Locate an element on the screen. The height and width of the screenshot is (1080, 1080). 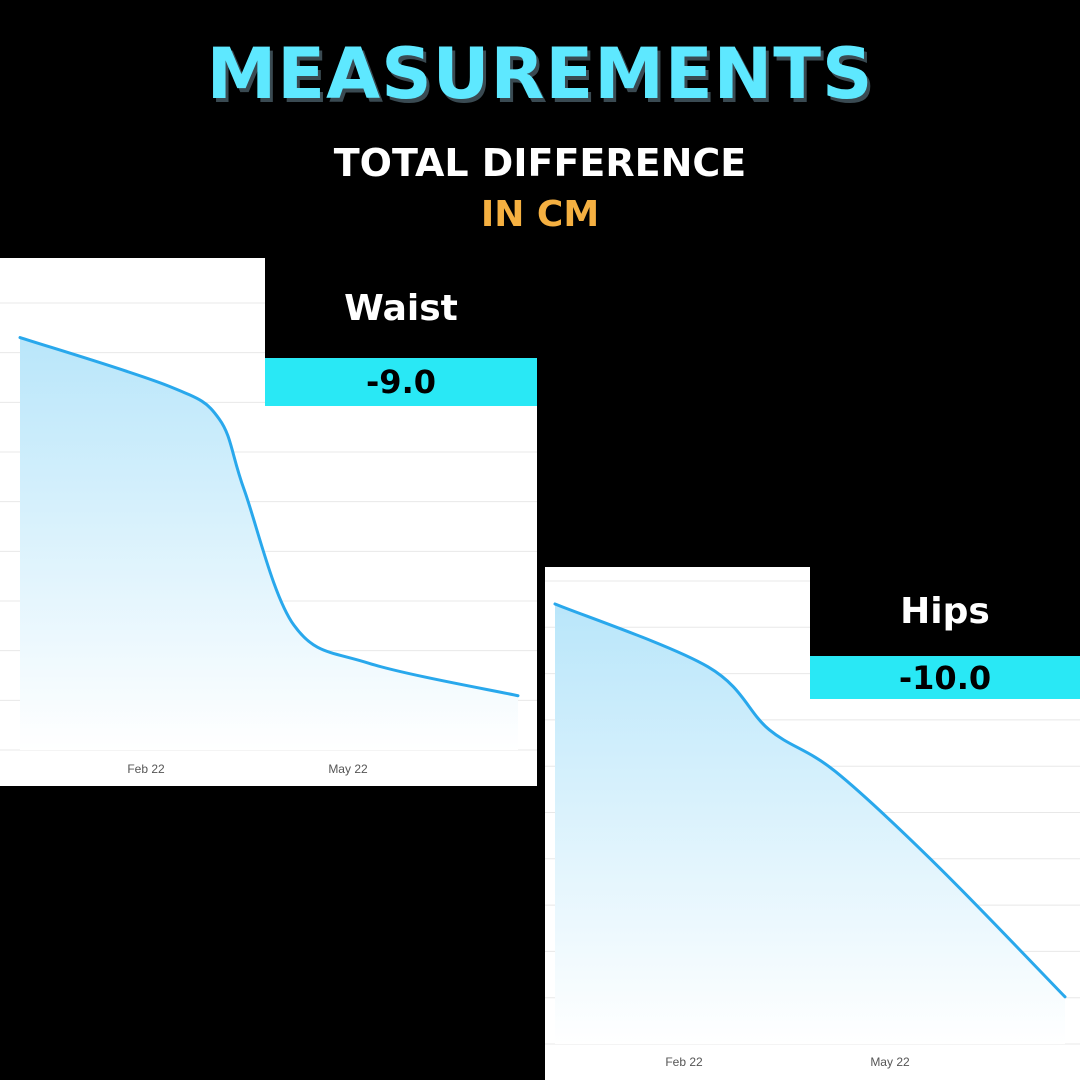
waist-difference: -9.0 is located at coordinates (401, 382).